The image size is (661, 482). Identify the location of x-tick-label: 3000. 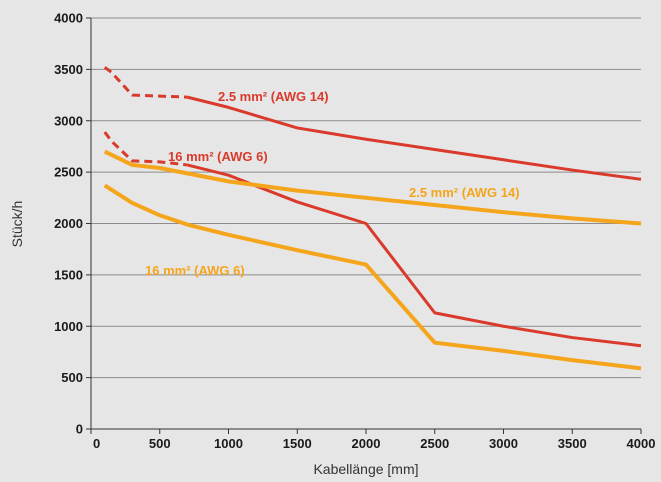
(503, 443).